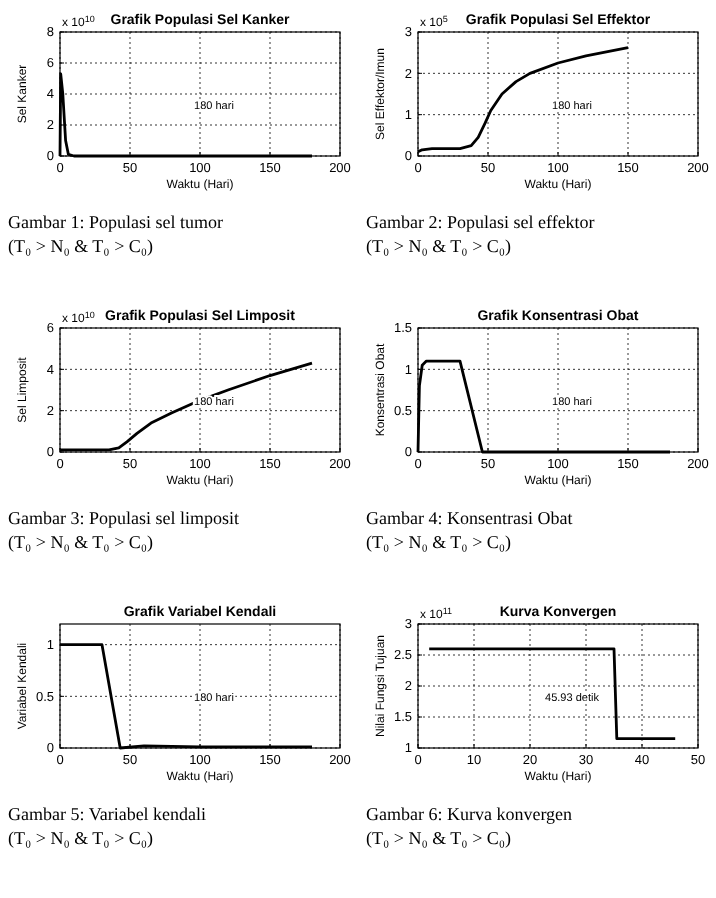  Describe the element at coordinates (108, 826) in the screenshot. I see `text: Gambar 5: Variabel kendali (T₀ > N₀ & T₀ > C₀)` at that location.